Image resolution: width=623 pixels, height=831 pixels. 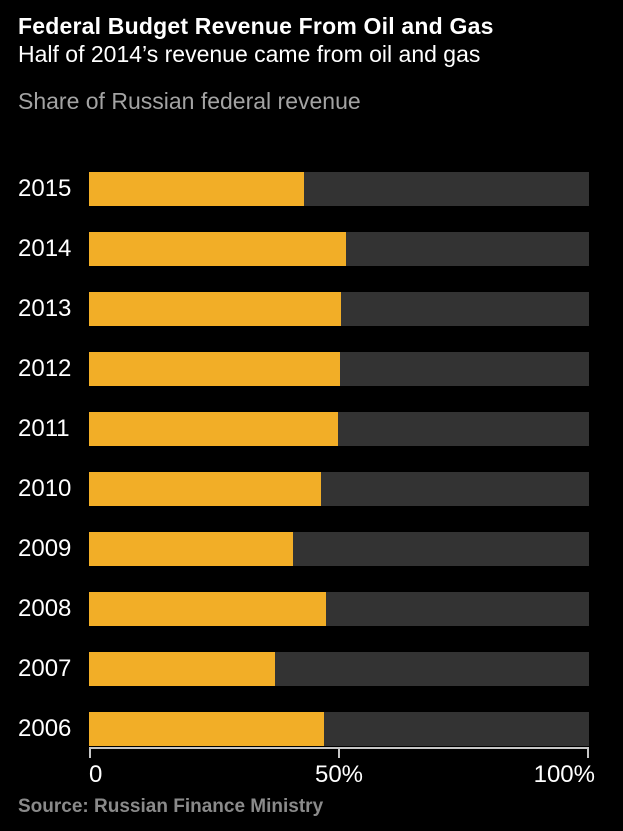 What do you see at coordinates (45, 668) in the screenshot?
I see `year-label: 2007` at bounding box center [45, 668].